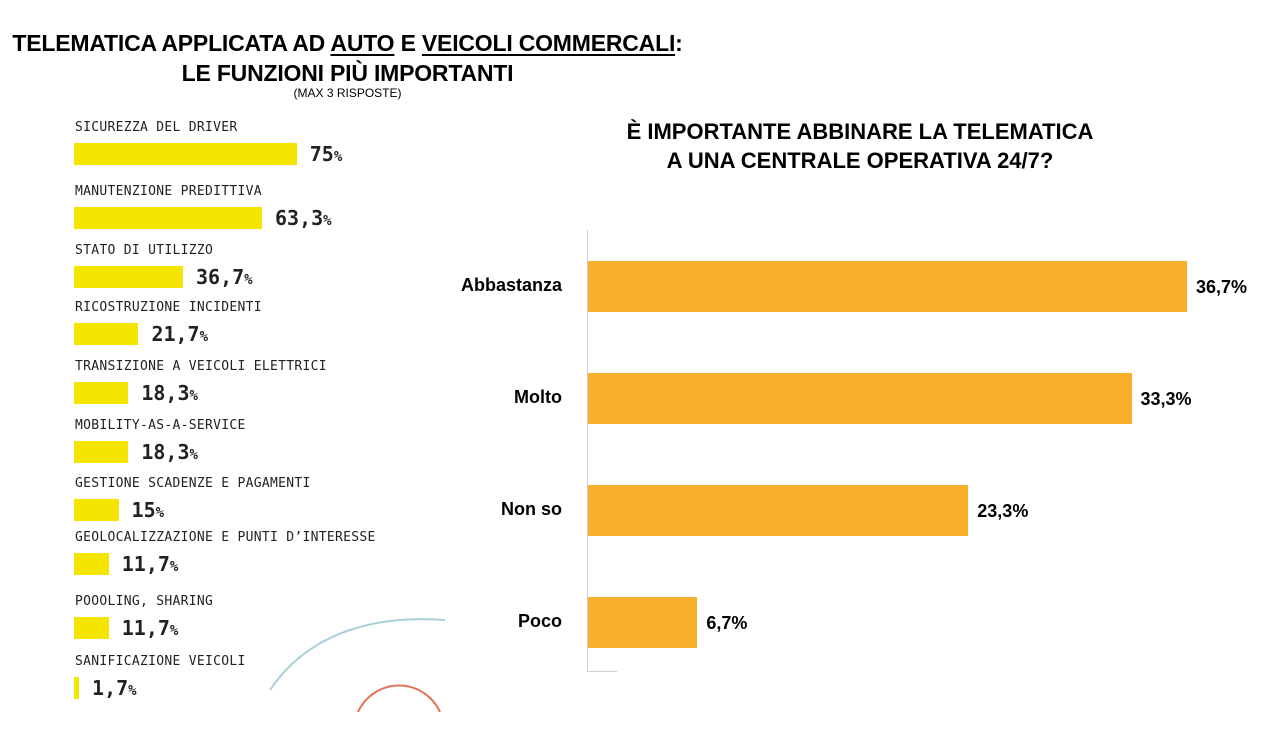 The image size is (1280, 750). What do you see at coordinates (362, 43) in the screenshot?
I see `title-auto: AUTO` at bounding box center [362, 43].